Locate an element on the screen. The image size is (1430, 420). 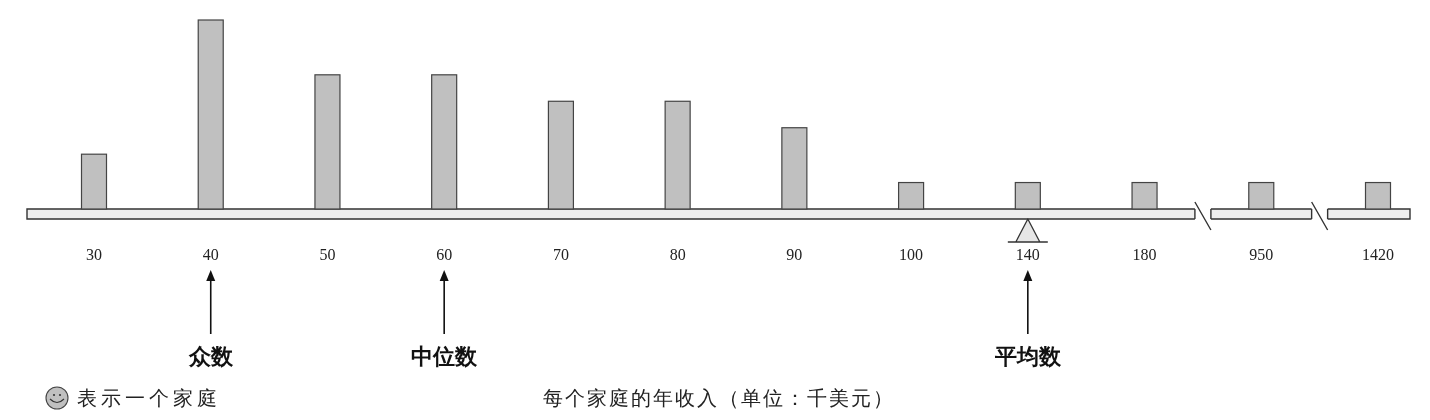
x-tick-label: 90 is located at coordinates (794, 254).